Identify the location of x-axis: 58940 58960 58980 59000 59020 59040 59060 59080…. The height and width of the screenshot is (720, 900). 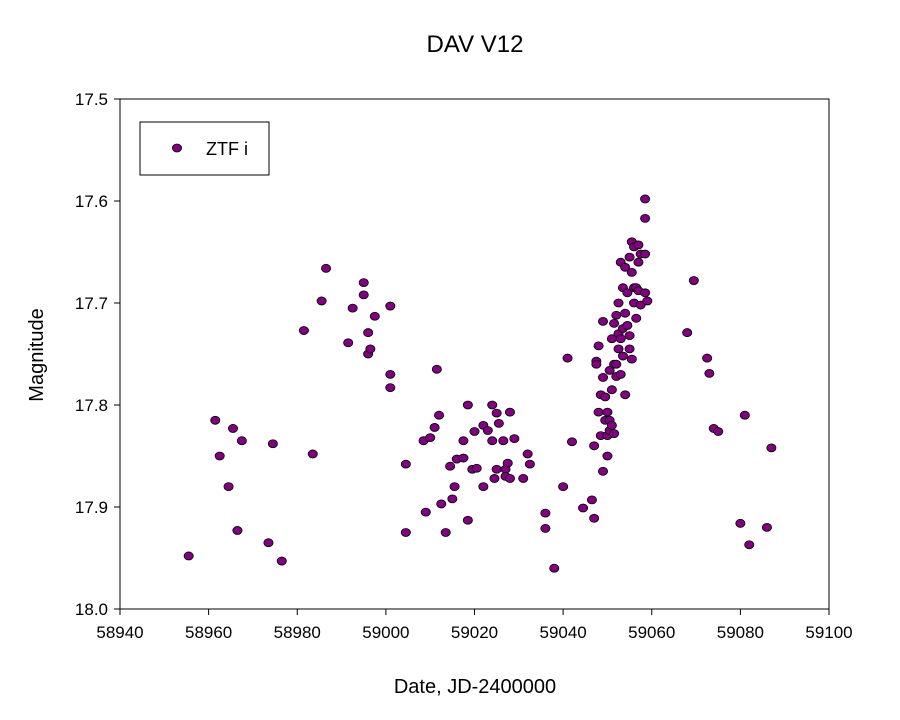
(474, 625).